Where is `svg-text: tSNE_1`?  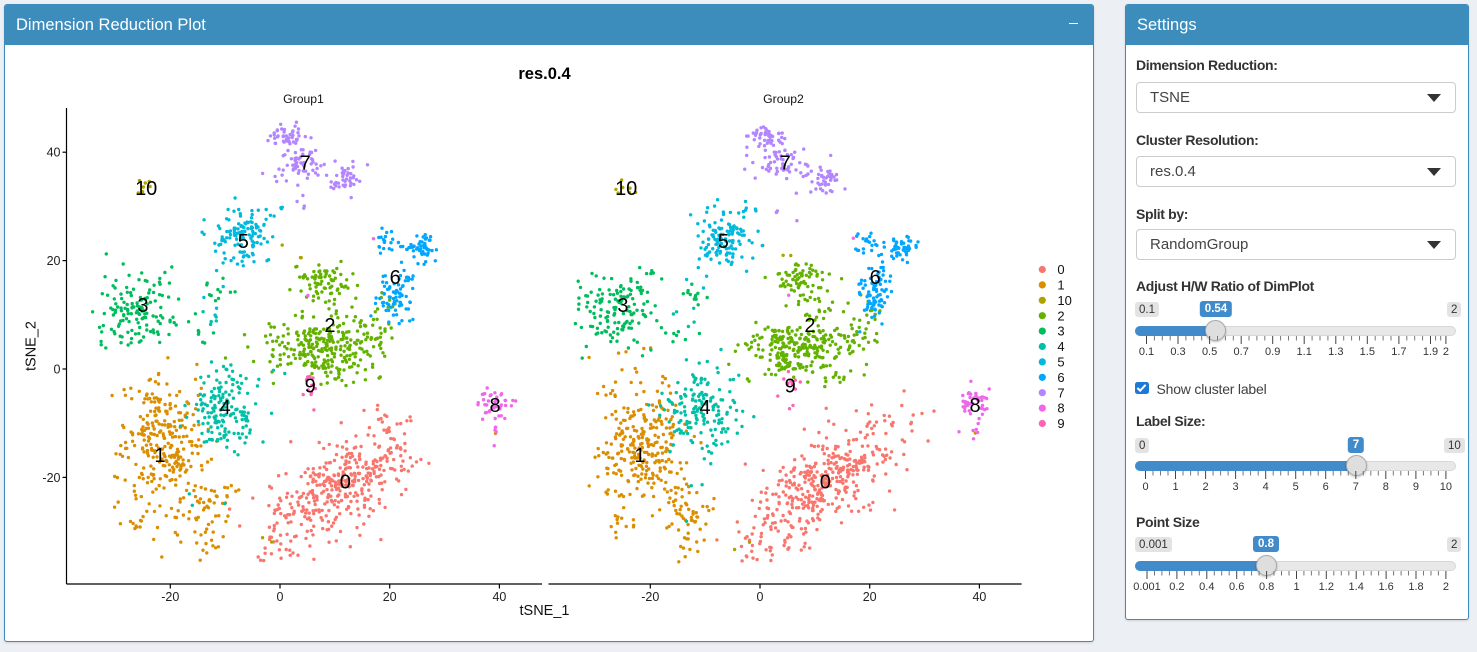
svg-text: tSNE_1 is located at coordinates (545, 611).